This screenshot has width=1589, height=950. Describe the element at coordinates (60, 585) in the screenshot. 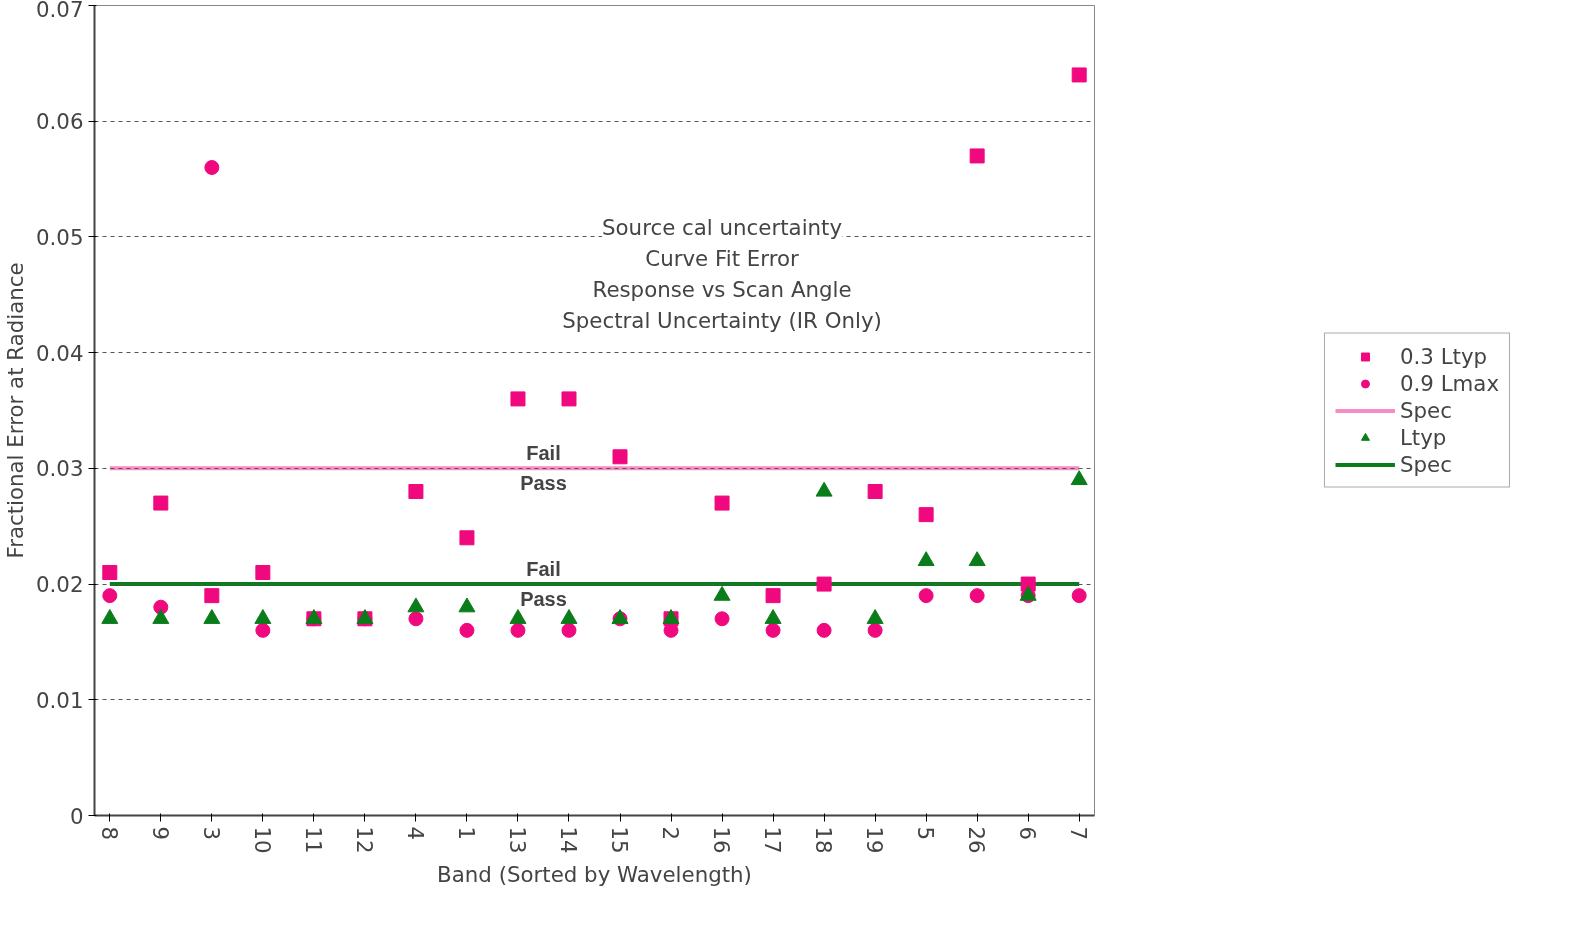

I see `y-tick-label: 0.02` at that location.